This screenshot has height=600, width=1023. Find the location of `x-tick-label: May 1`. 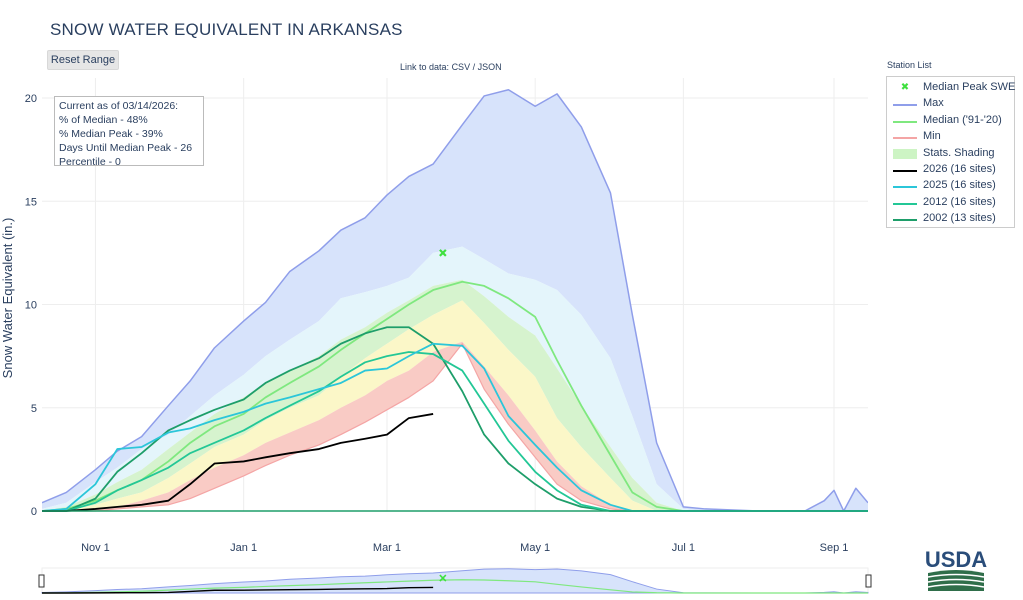

x-tick-label: May 1 is located at coordinates (535, 548).